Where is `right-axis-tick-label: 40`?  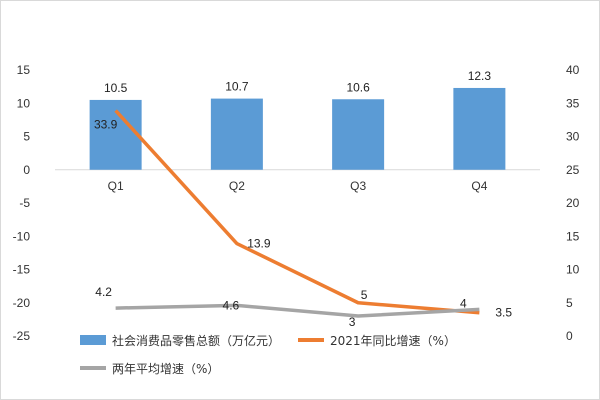
right-axis-tick-label: 40 is located at coordinates (573, 70).